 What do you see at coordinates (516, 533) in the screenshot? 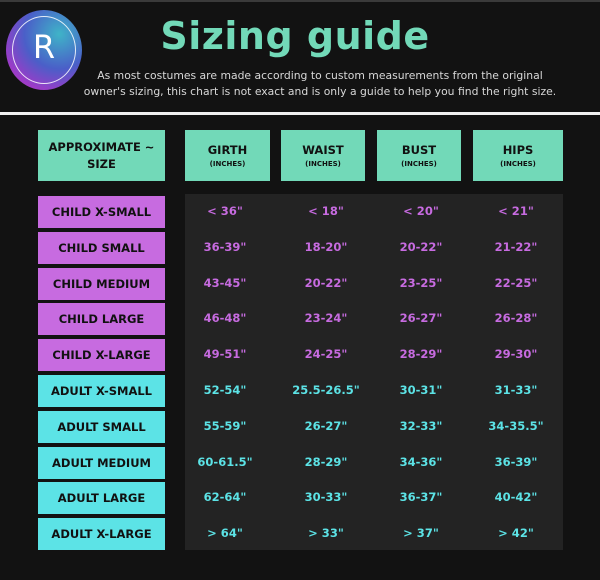
I see `measurement-value: > 42"` at bounding box center [516, 533].